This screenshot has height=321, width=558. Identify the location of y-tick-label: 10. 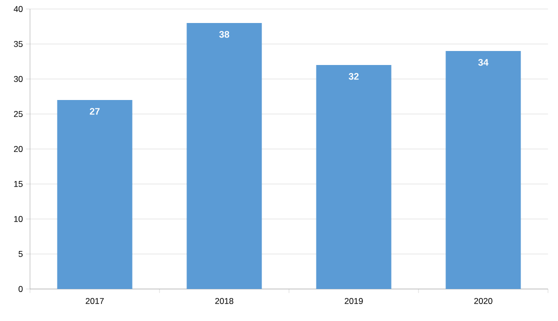
(18, 219).